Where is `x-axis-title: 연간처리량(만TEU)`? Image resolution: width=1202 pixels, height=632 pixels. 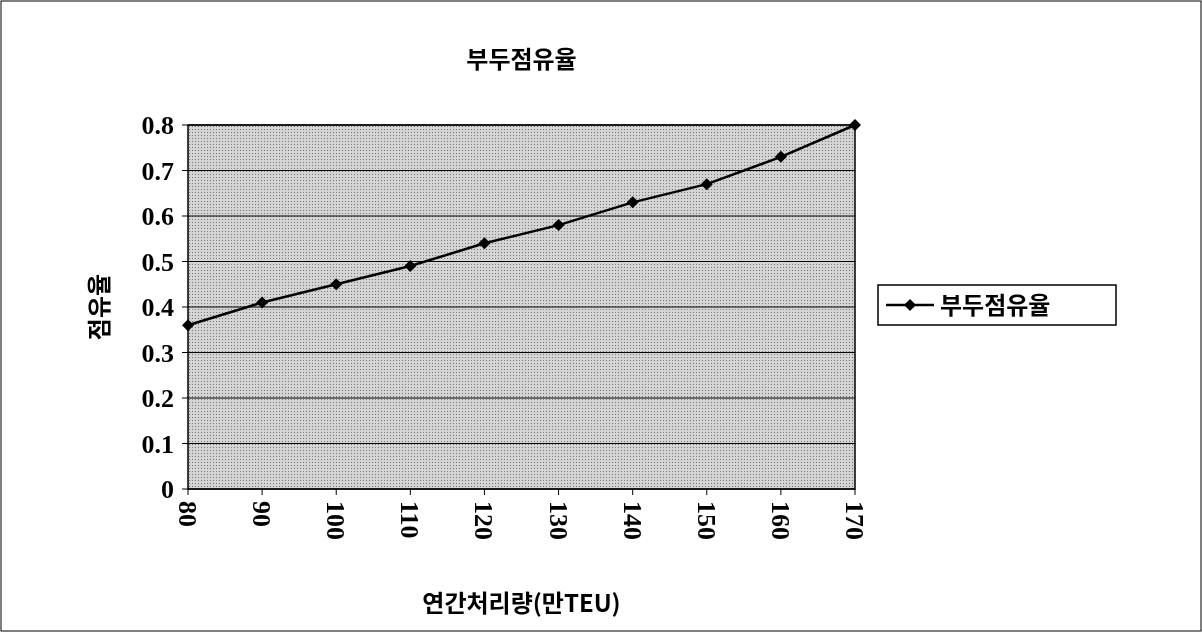 x-axis-title: 연간처리량(만TEU) is located at coordinates (521, 601).